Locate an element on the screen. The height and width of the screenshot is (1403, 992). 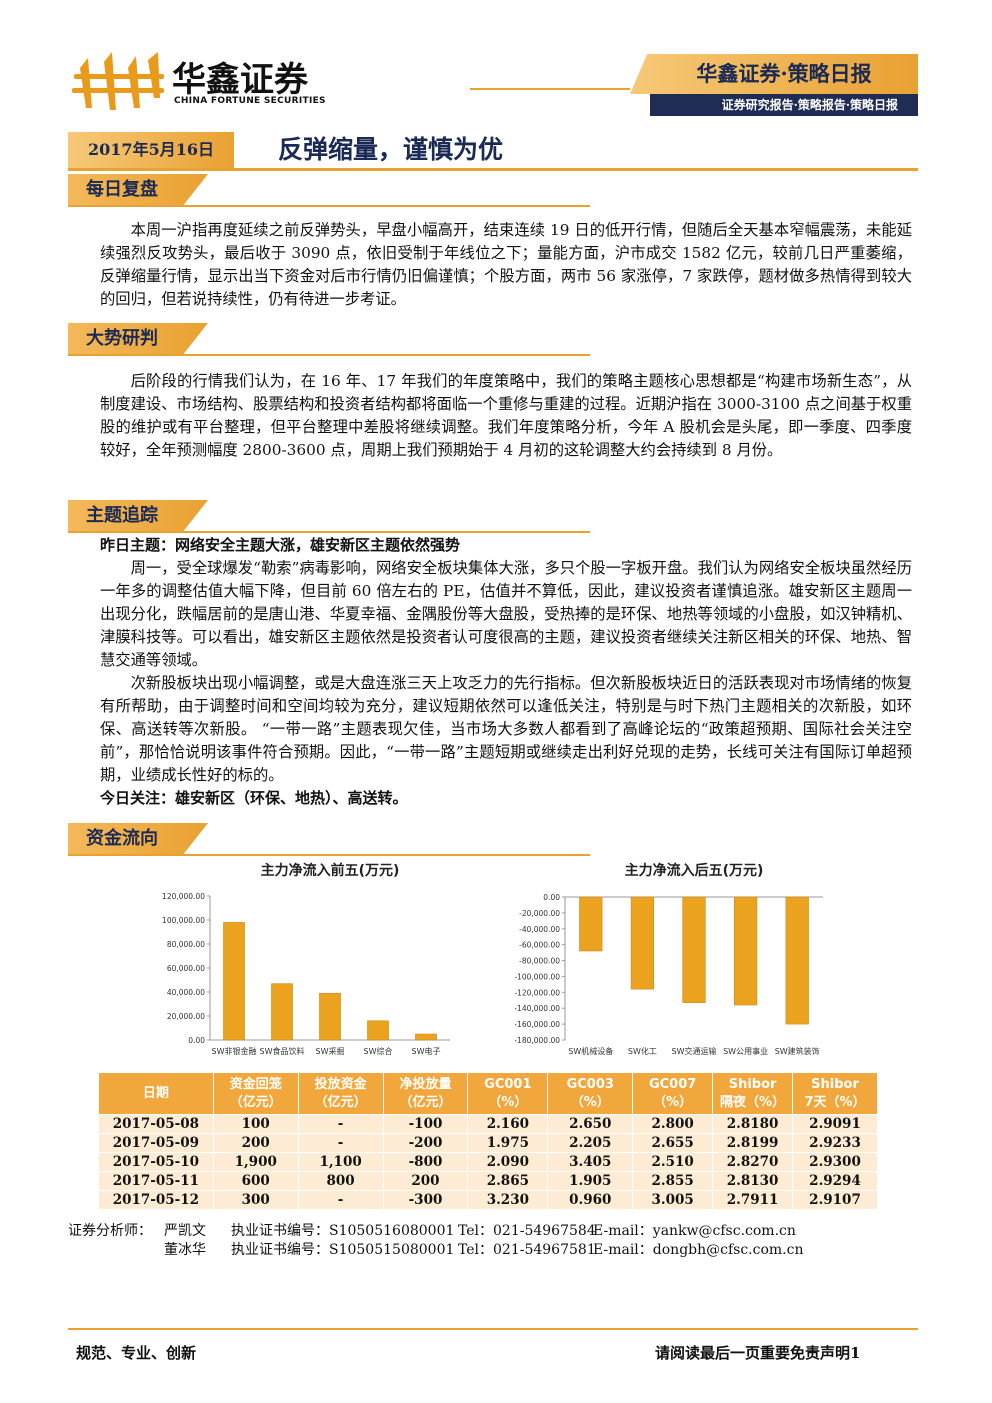
header-cell: Shibor 7天（%） is located at coordinates (835, 1093).